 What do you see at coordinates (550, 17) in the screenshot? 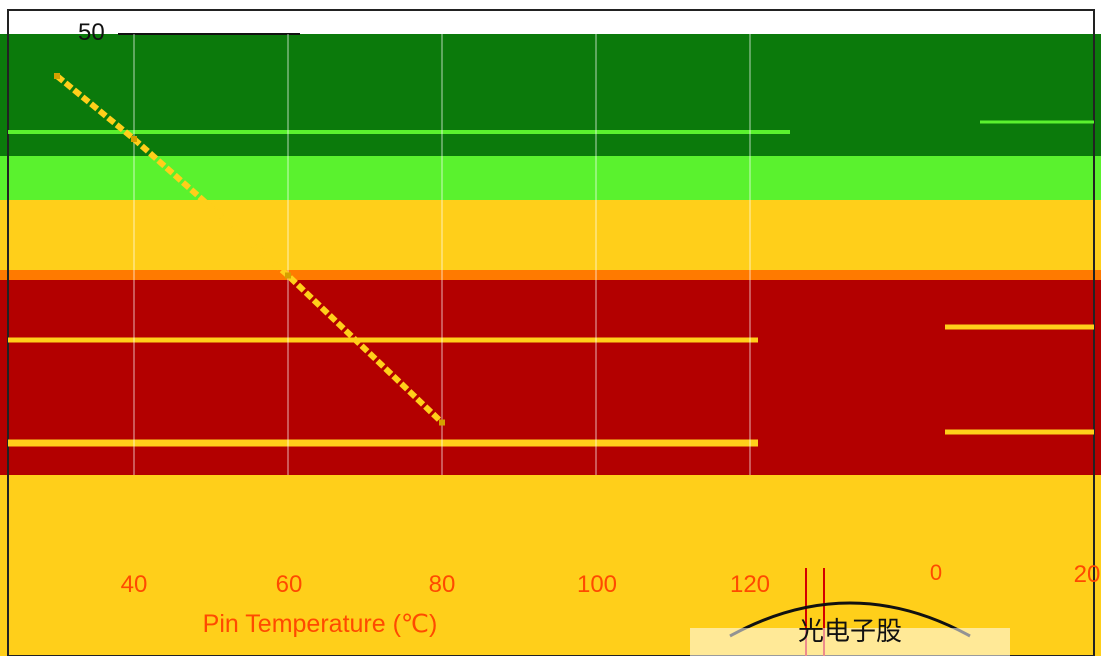
I see `band-white-top` at bounding box center [550, 17].